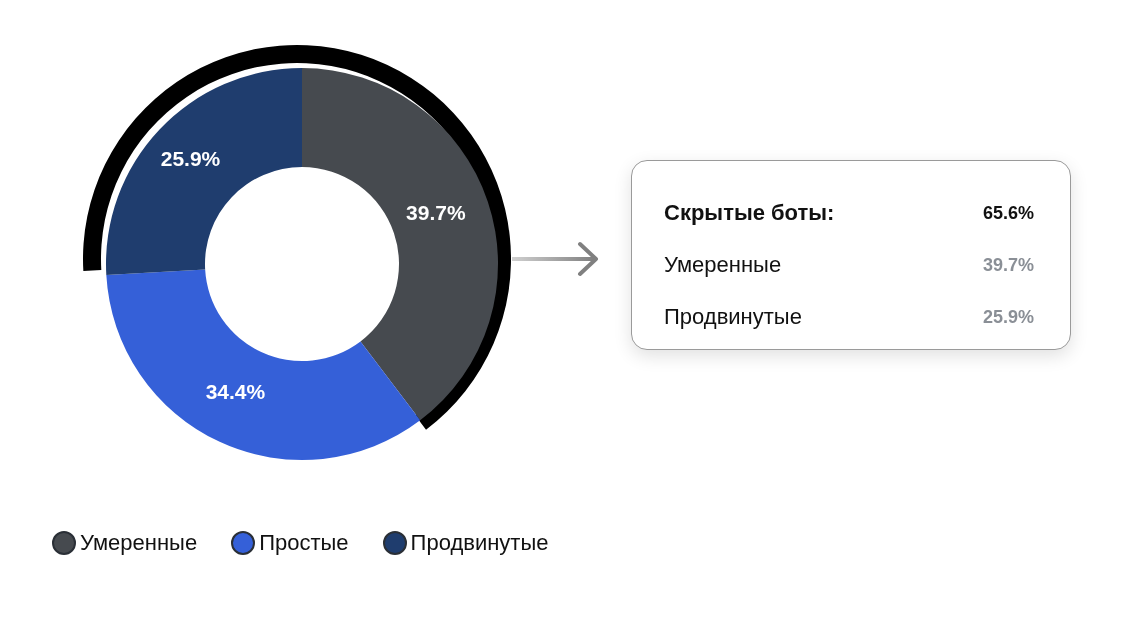  What do you see at coordinates (733, 317) in the screenshot?
I see `text: Продвинутые` at bounding box center [733, 317].